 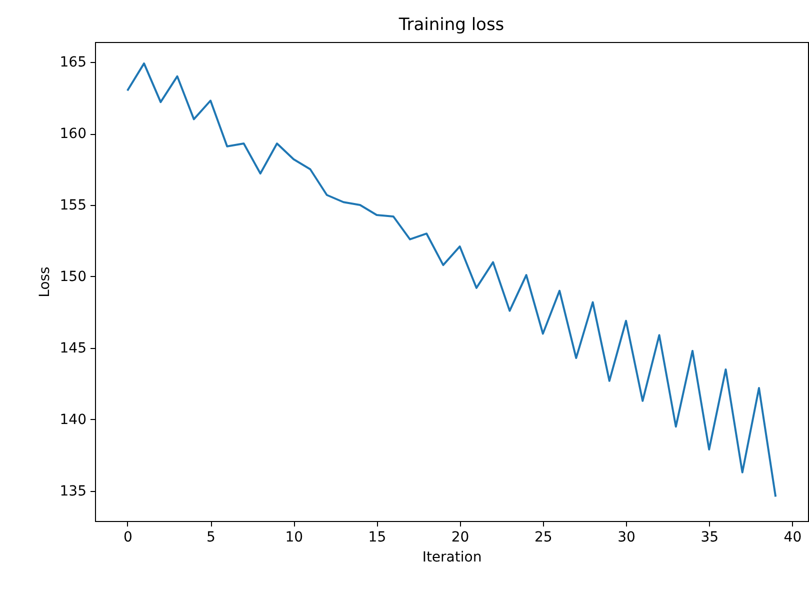 What do you see at coordinates (211, 538) in the screenshot?
I see `x-tick-label: 5` at bounding box center [211, 538].